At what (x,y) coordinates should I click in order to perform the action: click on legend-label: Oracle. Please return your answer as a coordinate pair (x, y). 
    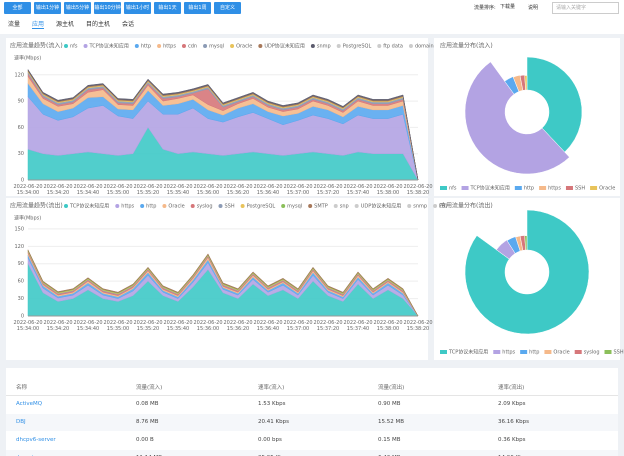
    Looking at the image, I should click on (244, 47).